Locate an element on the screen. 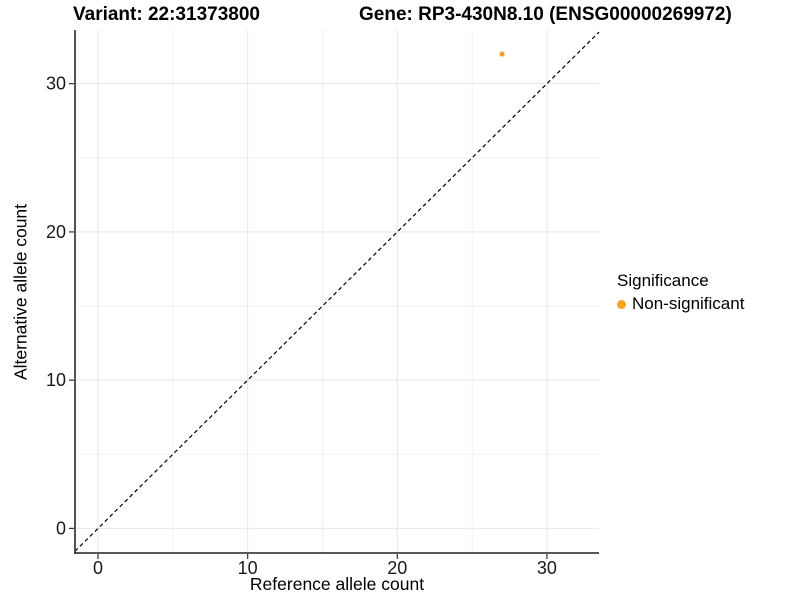  plot-title-gene: Gene: RP3-430N8.10 (ENSG00000269972) is located at coordinates (545, 14).